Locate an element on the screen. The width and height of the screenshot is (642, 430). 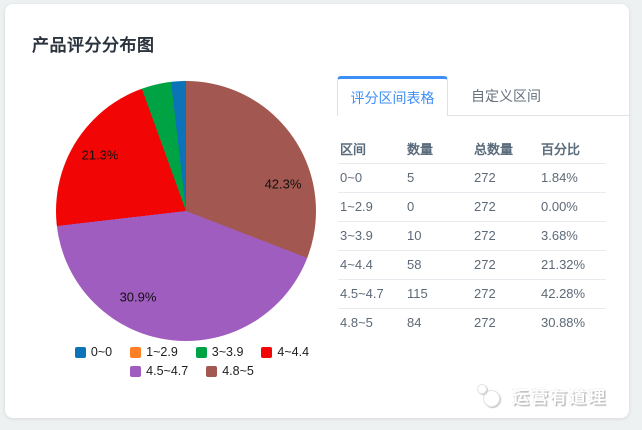
table-cell: 21.32% is located at coordinates (572, 264).